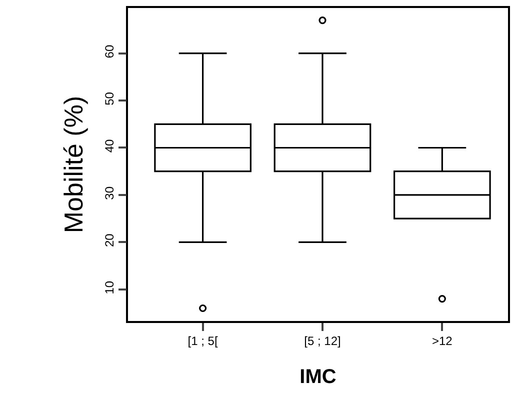 This screenshot has height=418, width=512. Describe the element at coordinates (203, 341) in the screenshot. I see `x-tick-label: [1 ; 5[` at that location.